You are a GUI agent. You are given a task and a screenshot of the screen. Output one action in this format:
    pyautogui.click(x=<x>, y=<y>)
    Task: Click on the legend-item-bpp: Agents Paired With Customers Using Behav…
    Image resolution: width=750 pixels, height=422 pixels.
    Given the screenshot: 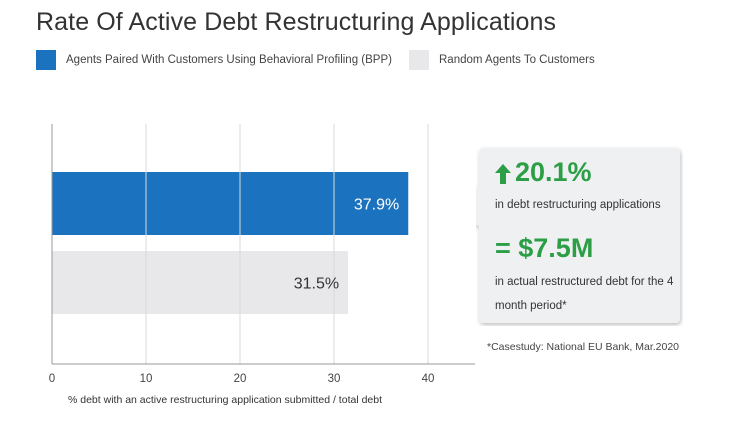 What is the action you would take?
    pyautogui.click(x=214, y=60)
    